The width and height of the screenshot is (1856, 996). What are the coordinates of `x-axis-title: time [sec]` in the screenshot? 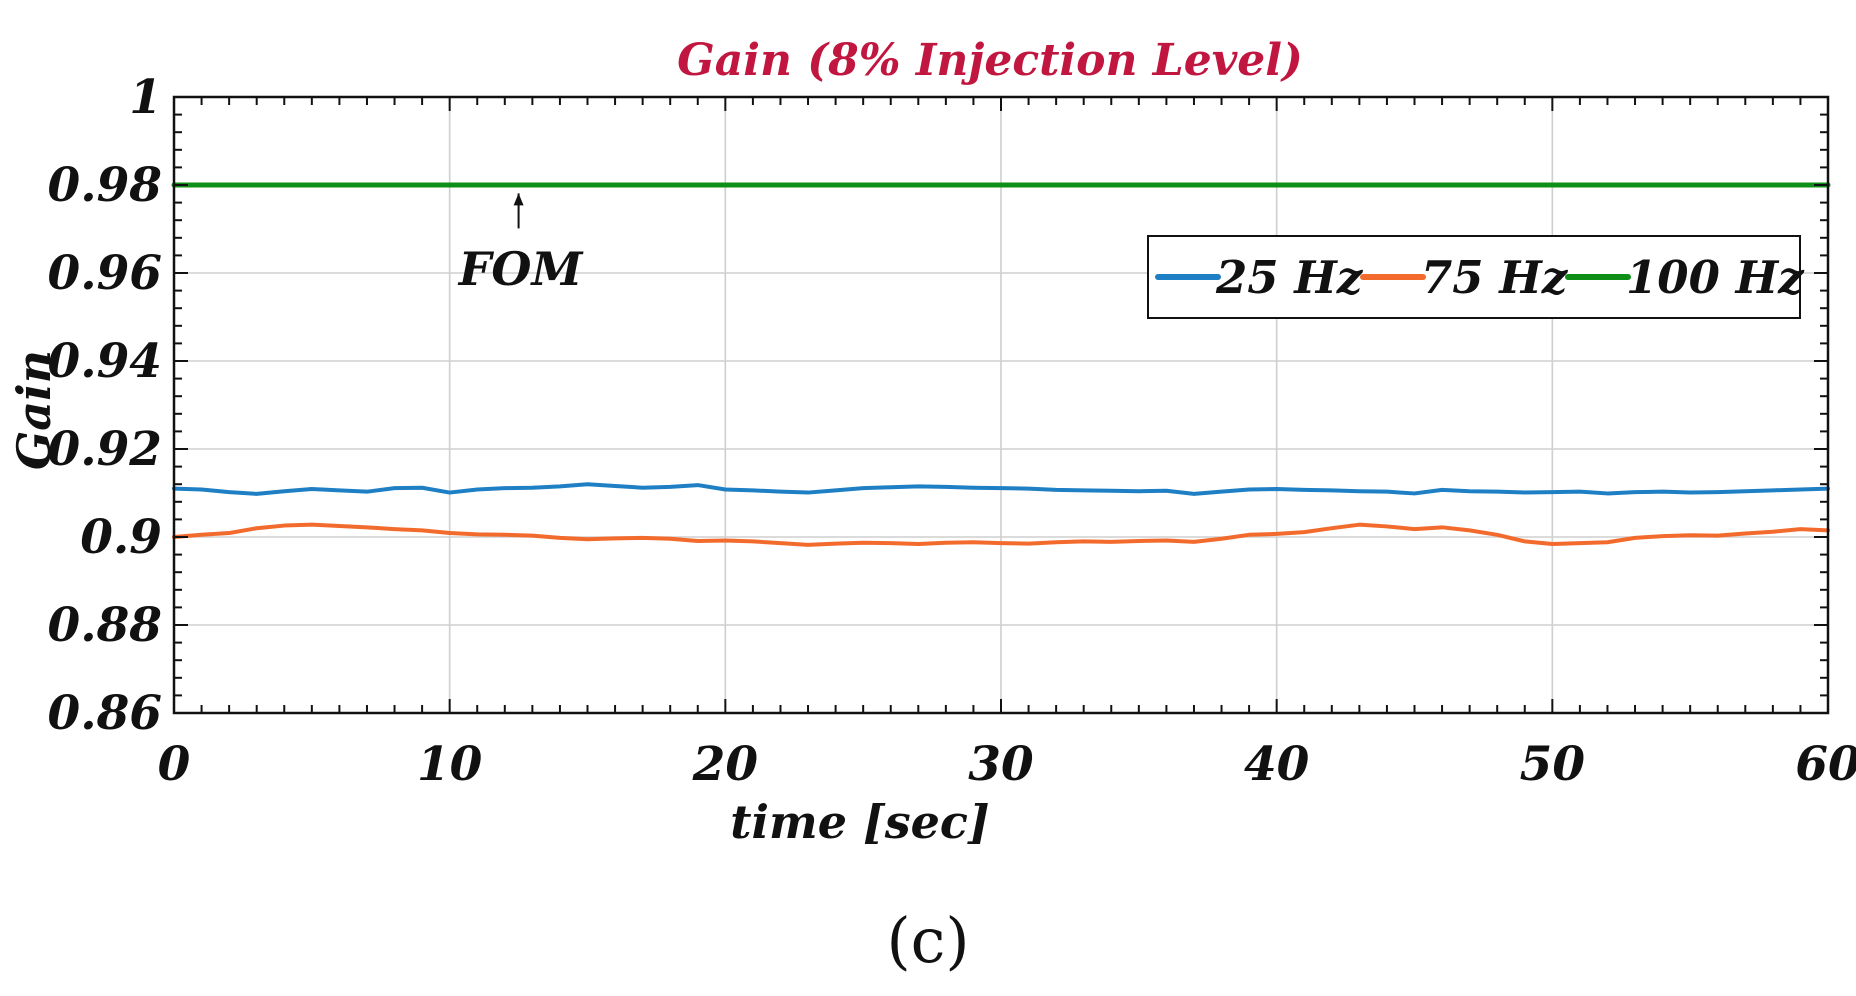 It's located at (859, 822).